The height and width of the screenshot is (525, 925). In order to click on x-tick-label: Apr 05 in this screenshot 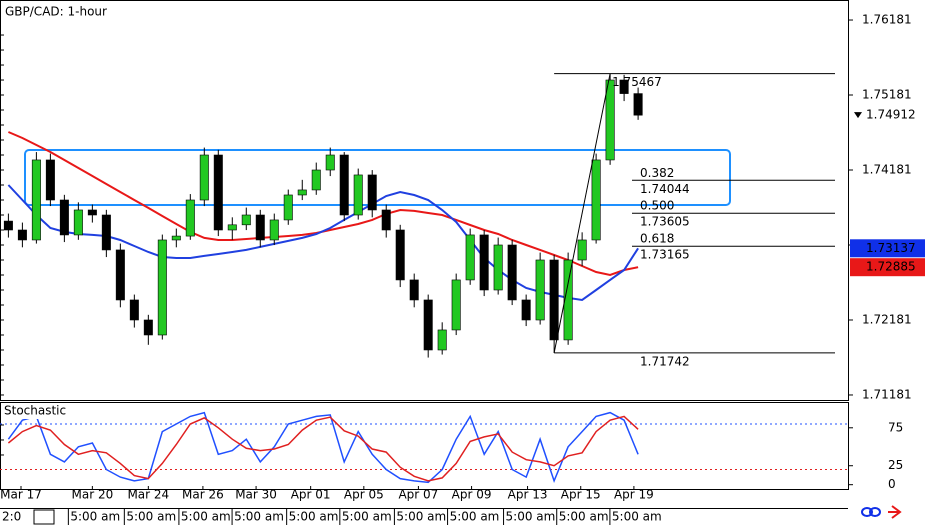, I will do `click(364, 495)`.